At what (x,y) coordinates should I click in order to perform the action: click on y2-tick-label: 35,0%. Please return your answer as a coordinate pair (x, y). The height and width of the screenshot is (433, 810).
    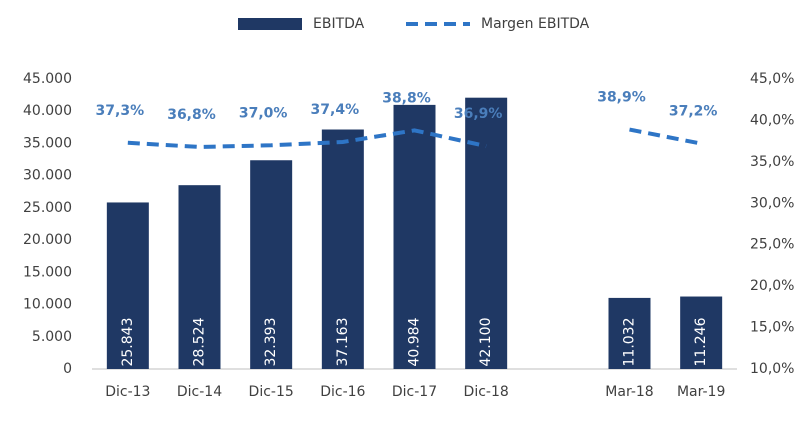
    Looking at the image, I should click on (772, 162).